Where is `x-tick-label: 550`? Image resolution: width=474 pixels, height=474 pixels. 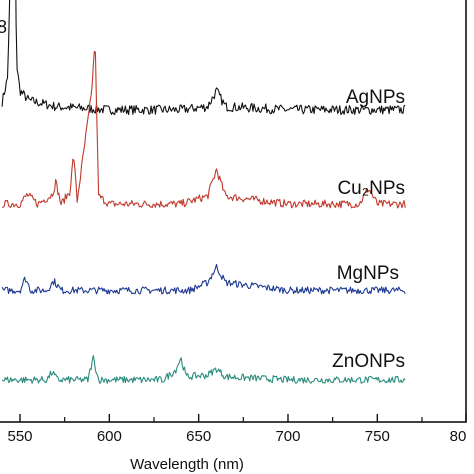
x-tick-label: 550 is located at coordinates (19, 436).